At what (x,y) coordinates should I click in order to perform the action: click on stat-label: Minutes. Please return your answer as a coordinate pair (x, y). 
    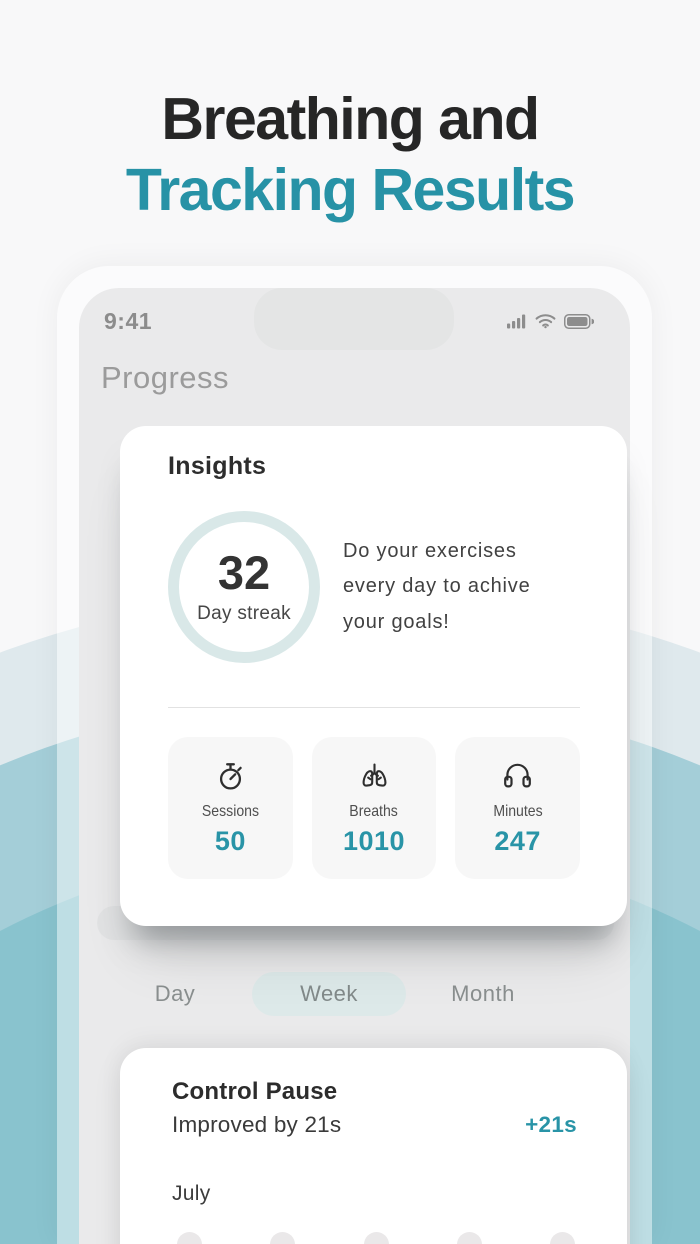
    Looking at the image, I should click on (518, 811).